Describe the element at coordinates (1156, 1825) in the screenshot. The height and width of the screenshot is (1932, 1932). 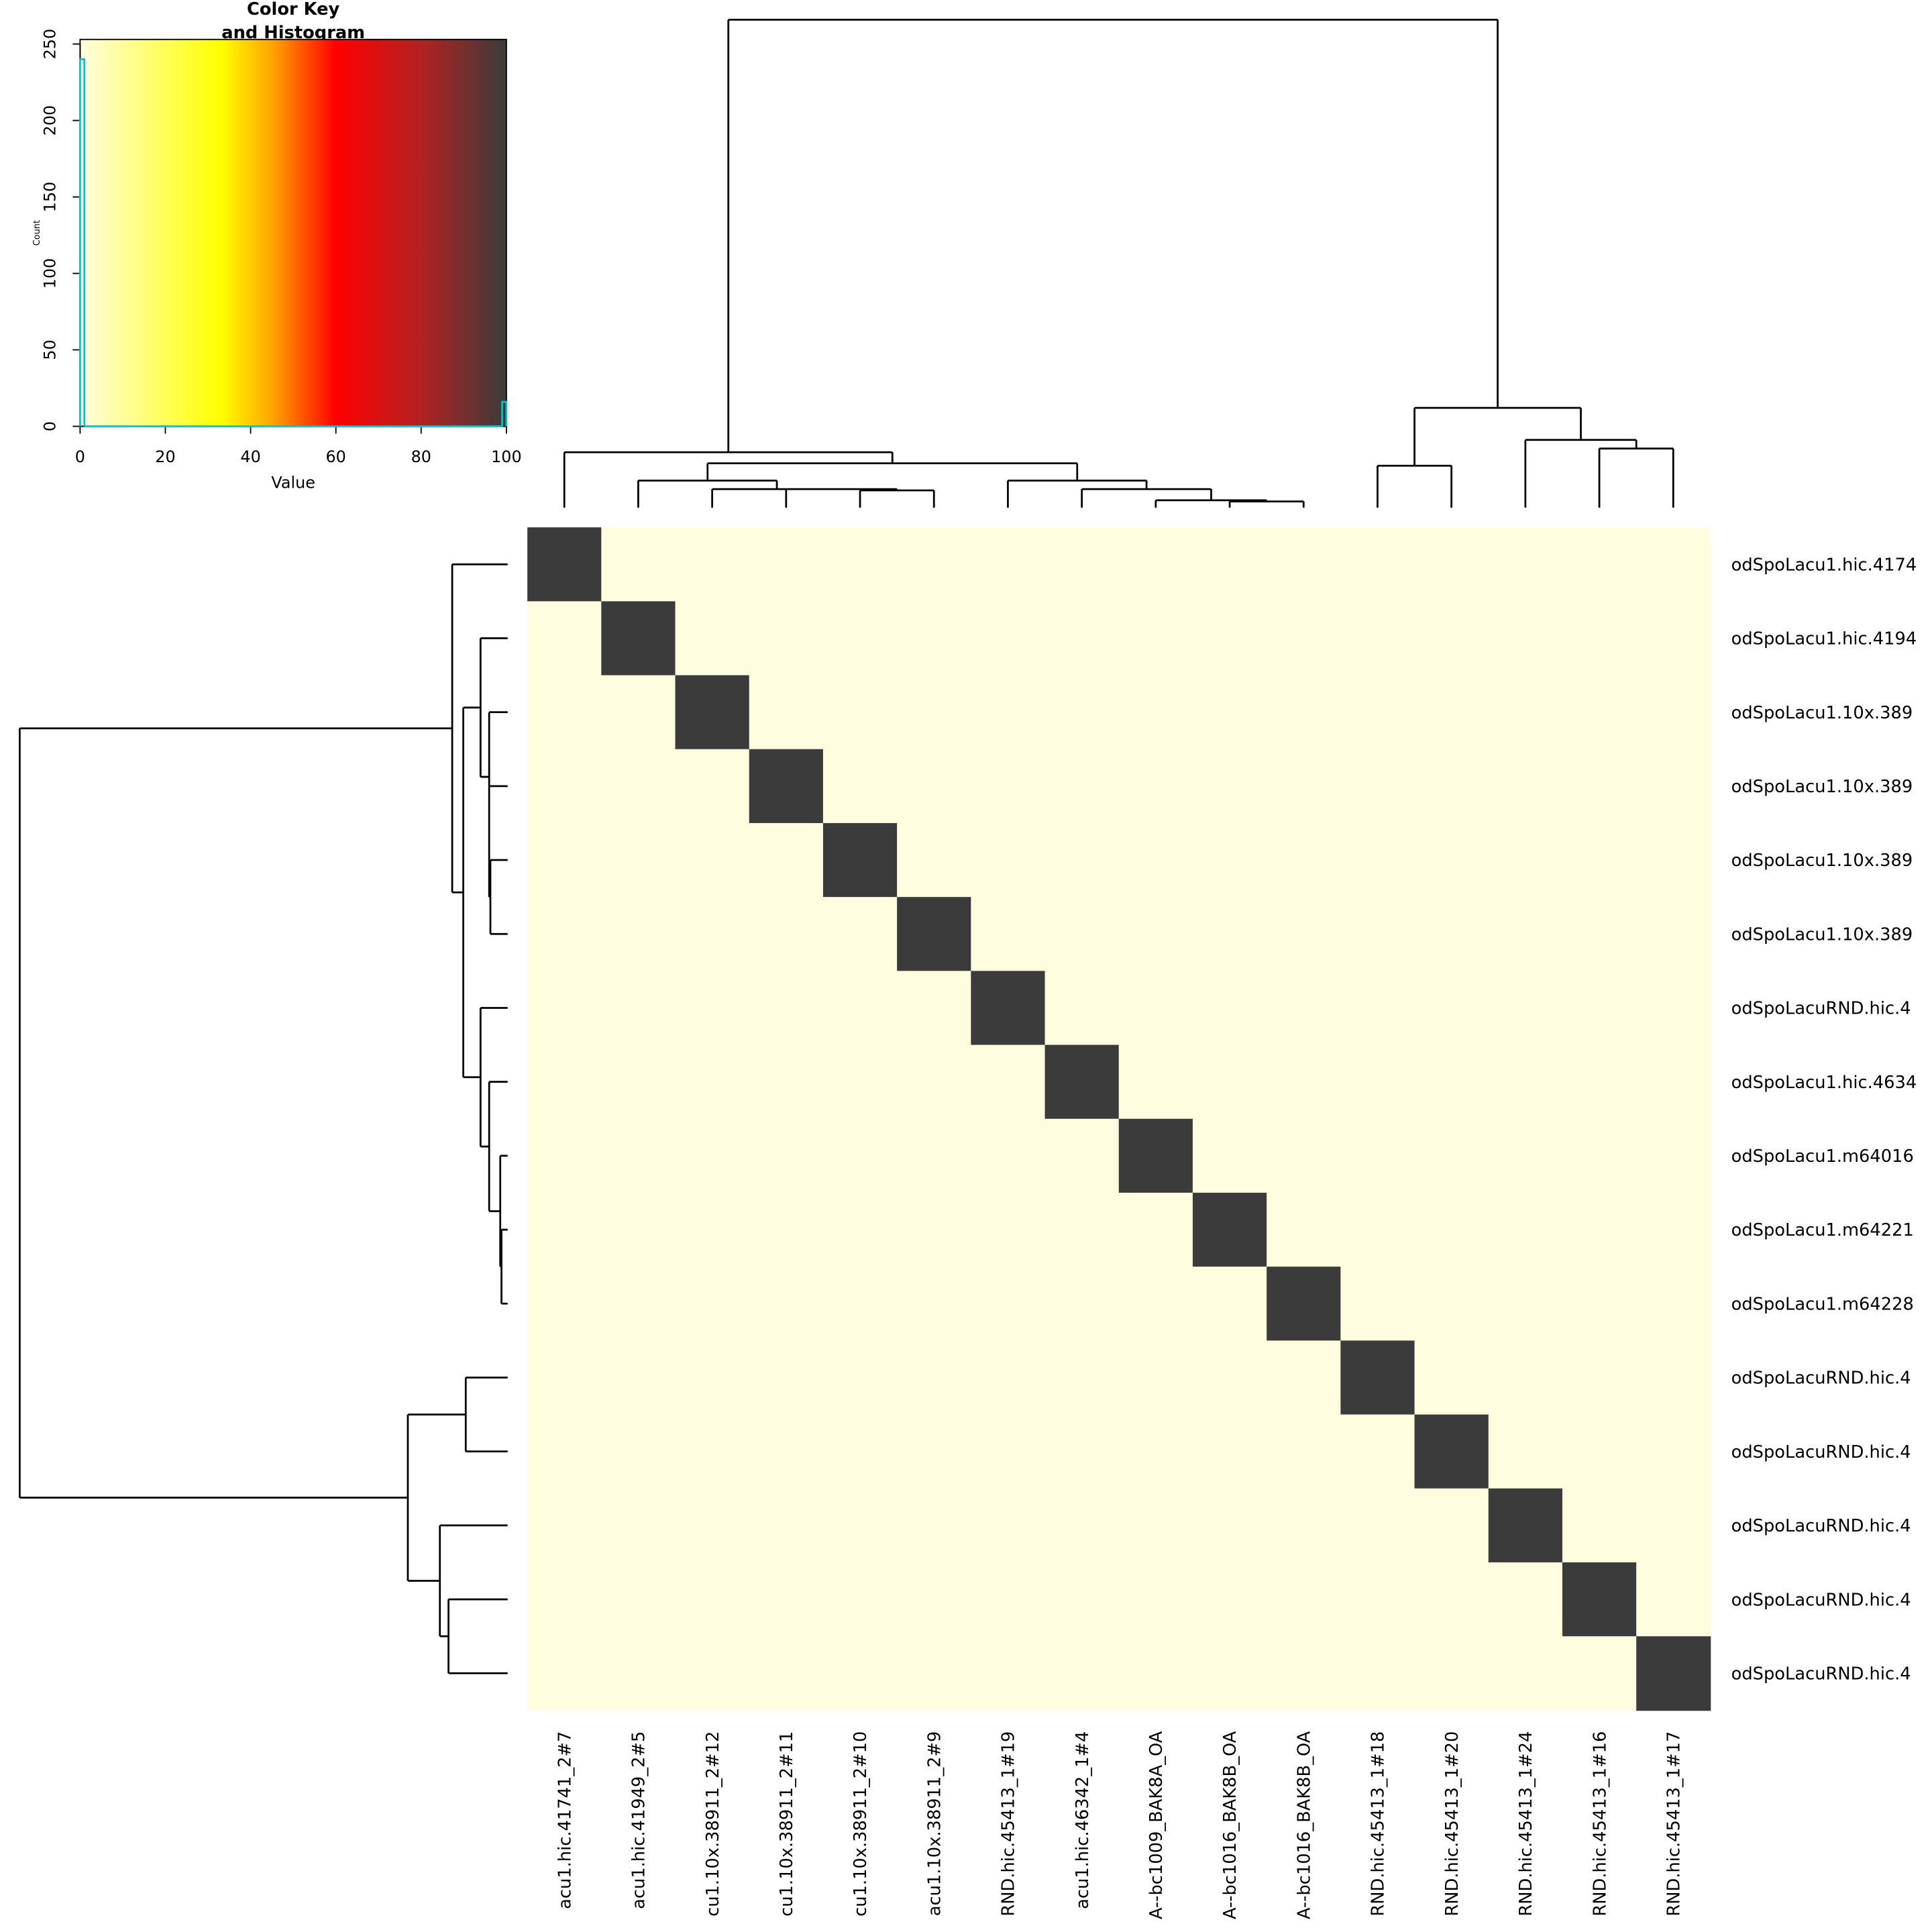
I see `col-label: A--bc1009_BAK8A_OA` at that location.